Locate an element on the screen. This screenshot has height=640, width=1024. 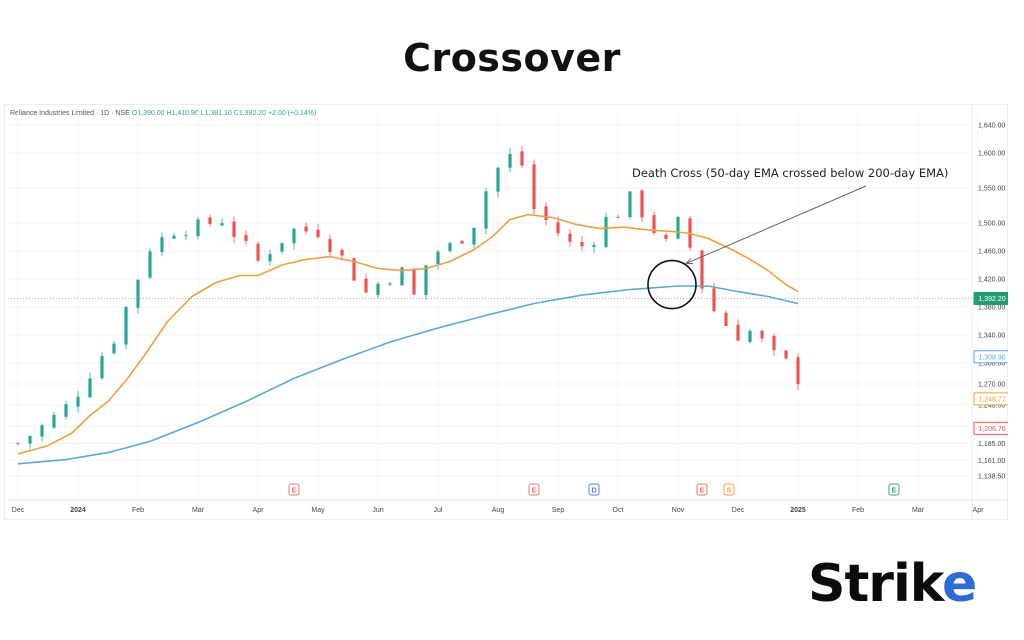
y-tick-label: 1,420.00 is located at coordinates (991, 280).